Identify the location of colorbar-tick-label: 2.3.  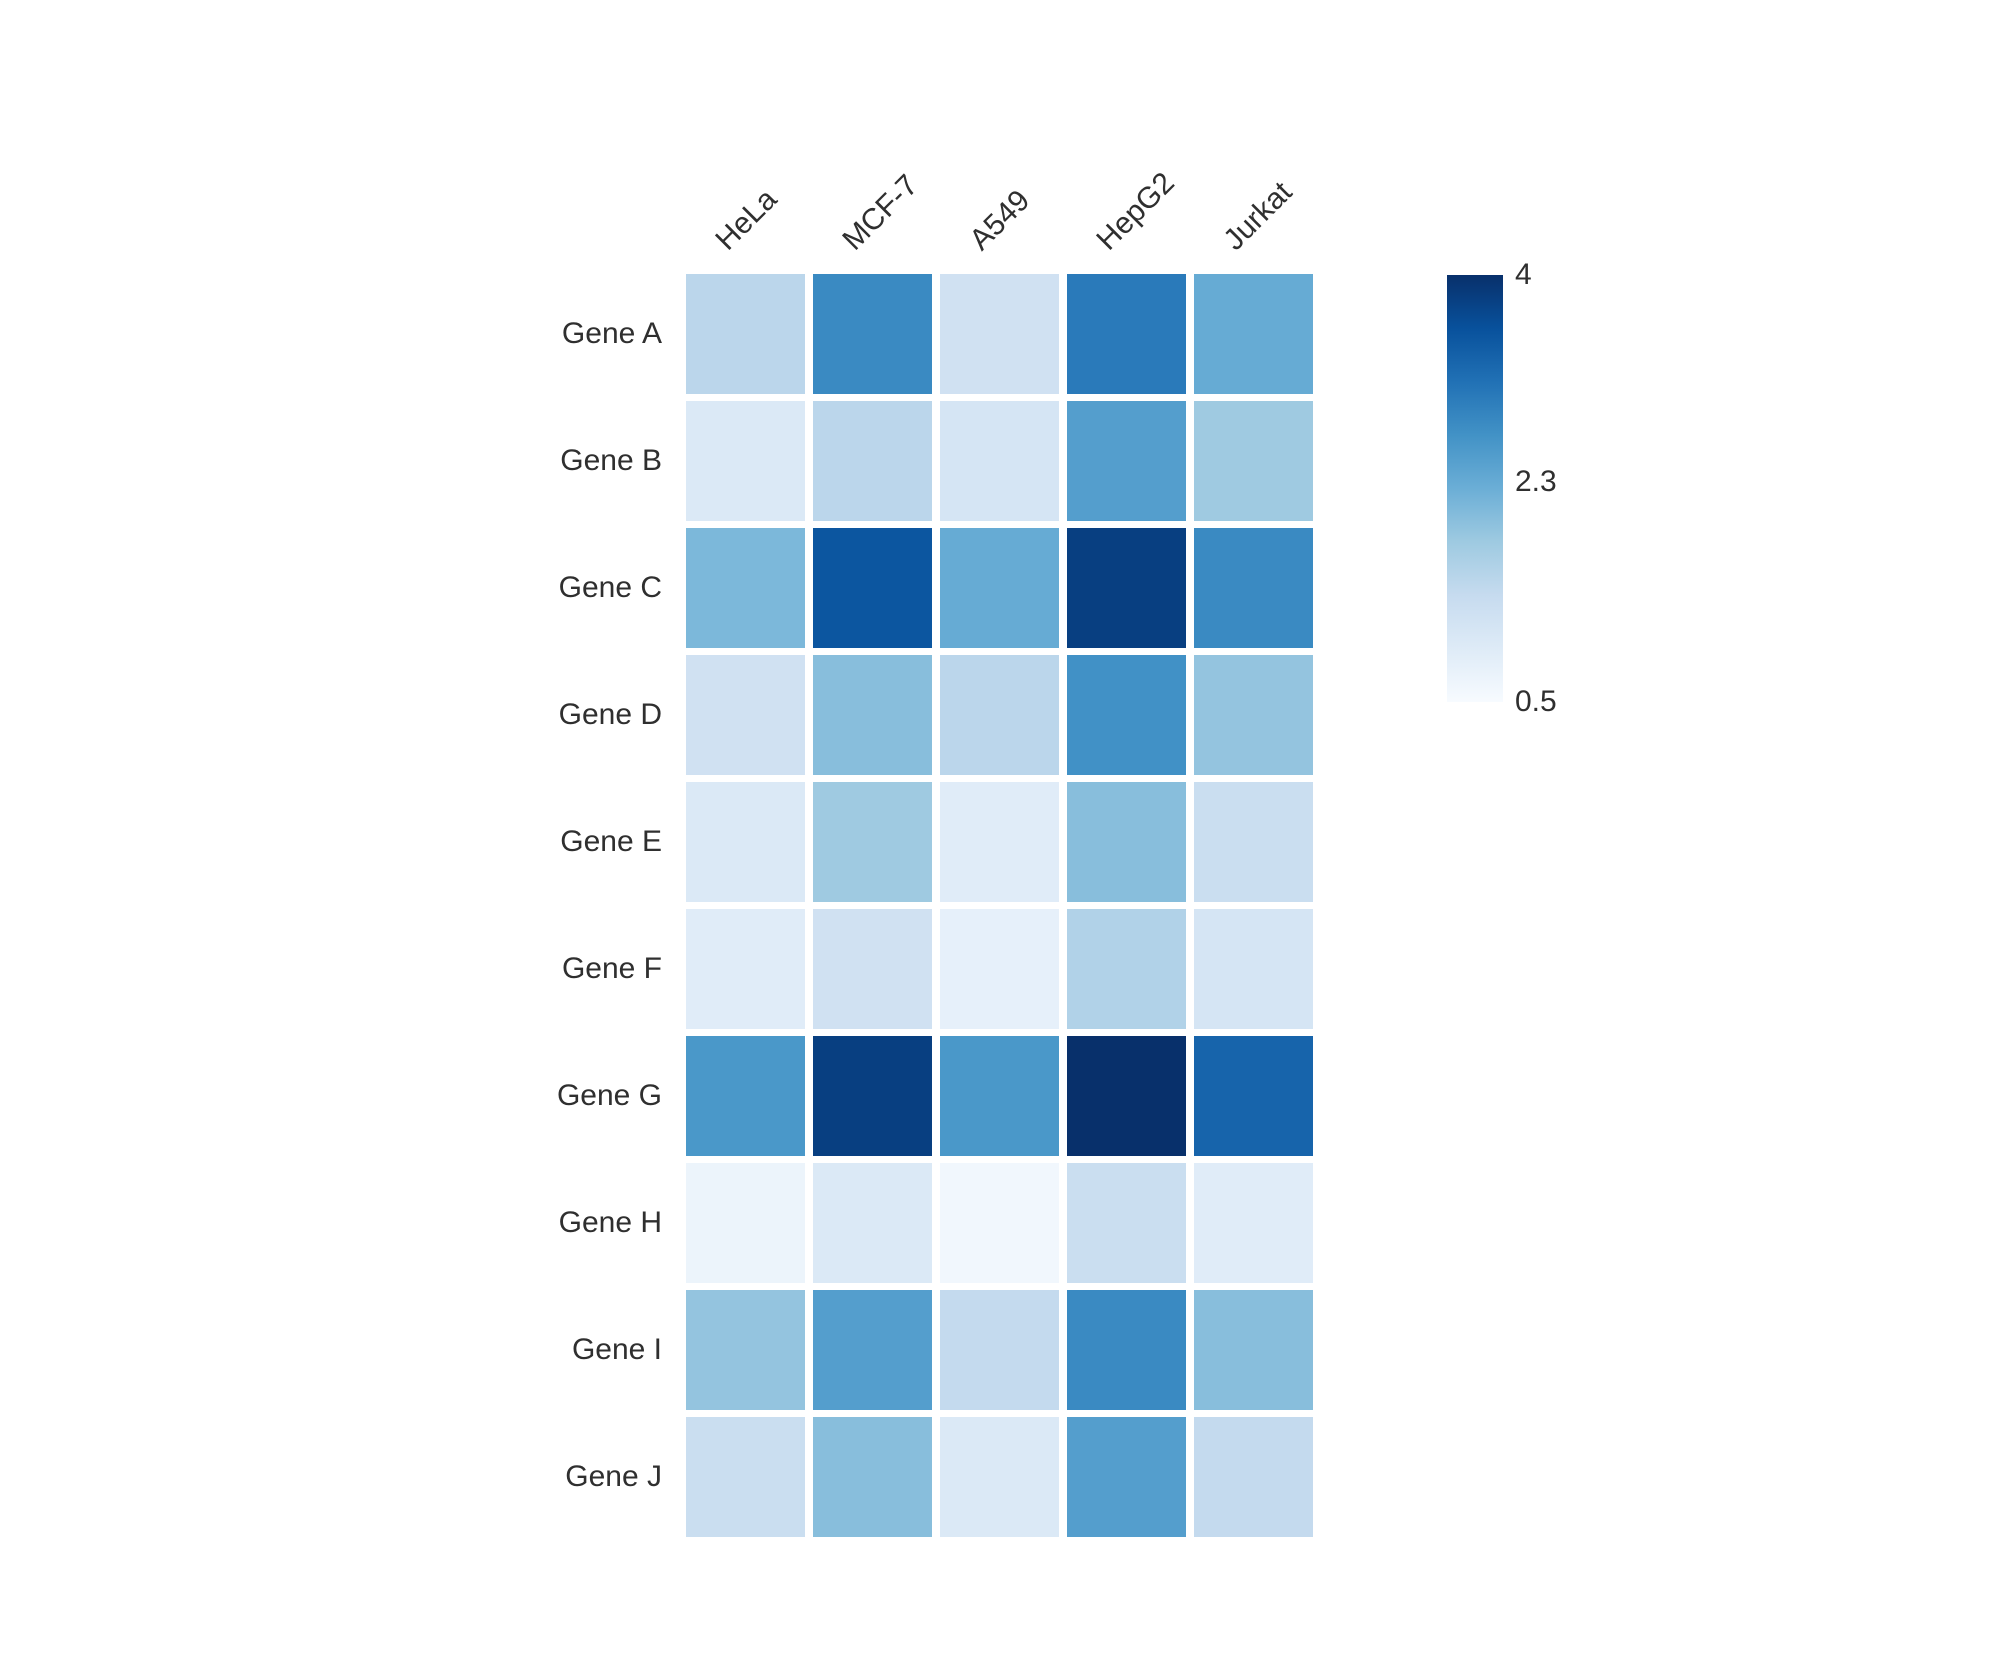
(1536, 482).